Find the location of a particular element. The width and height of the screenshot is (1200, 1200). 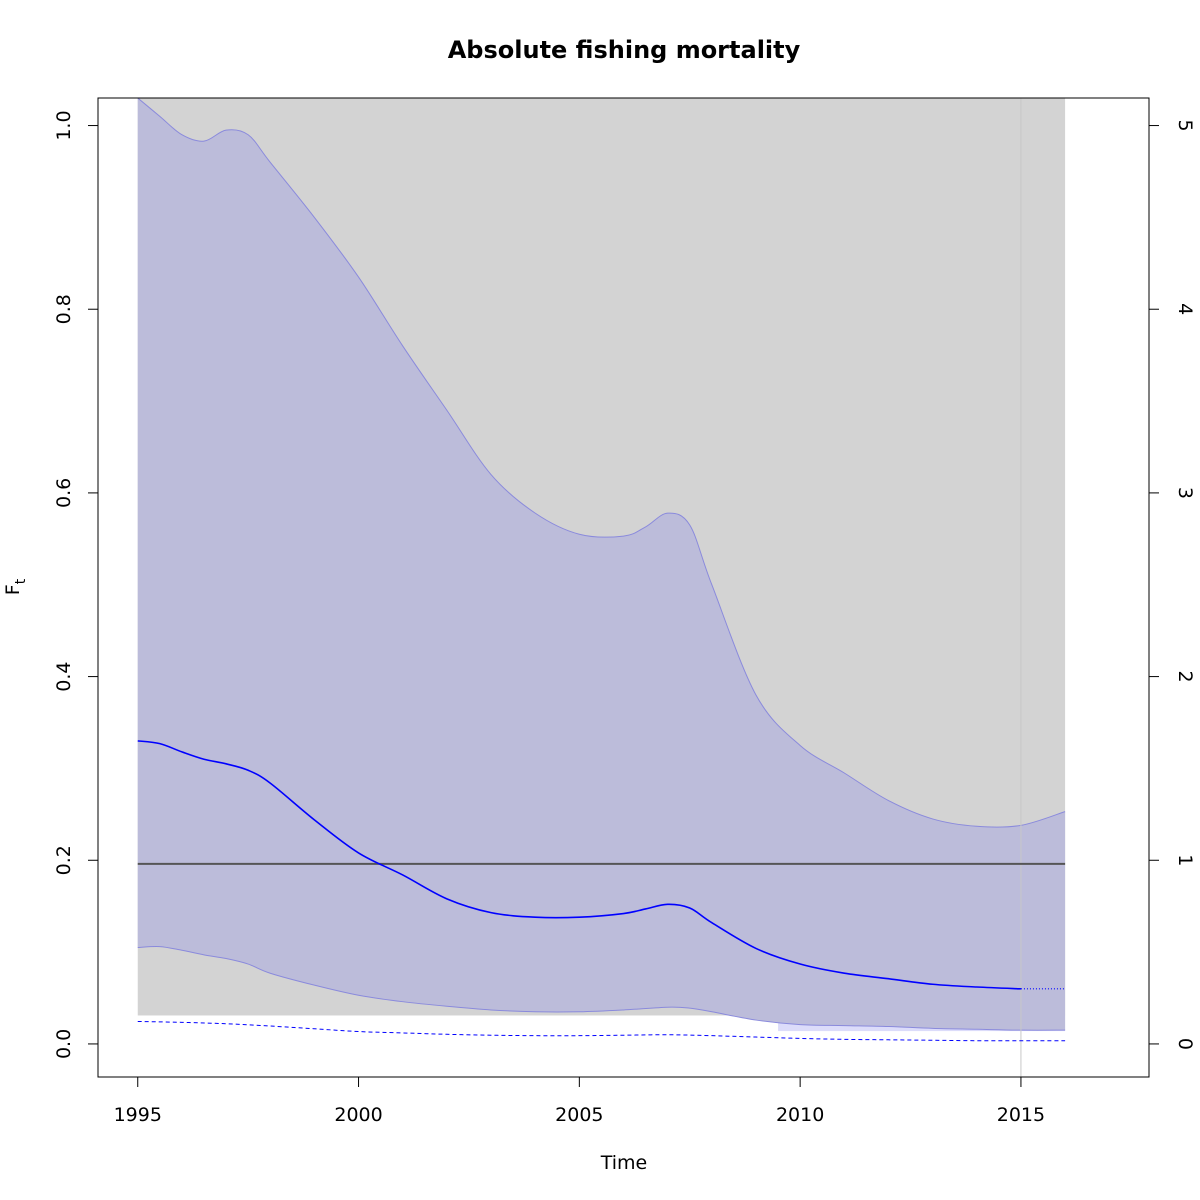

y2-tick-label: 4 is located at coordinates (1185, 309).